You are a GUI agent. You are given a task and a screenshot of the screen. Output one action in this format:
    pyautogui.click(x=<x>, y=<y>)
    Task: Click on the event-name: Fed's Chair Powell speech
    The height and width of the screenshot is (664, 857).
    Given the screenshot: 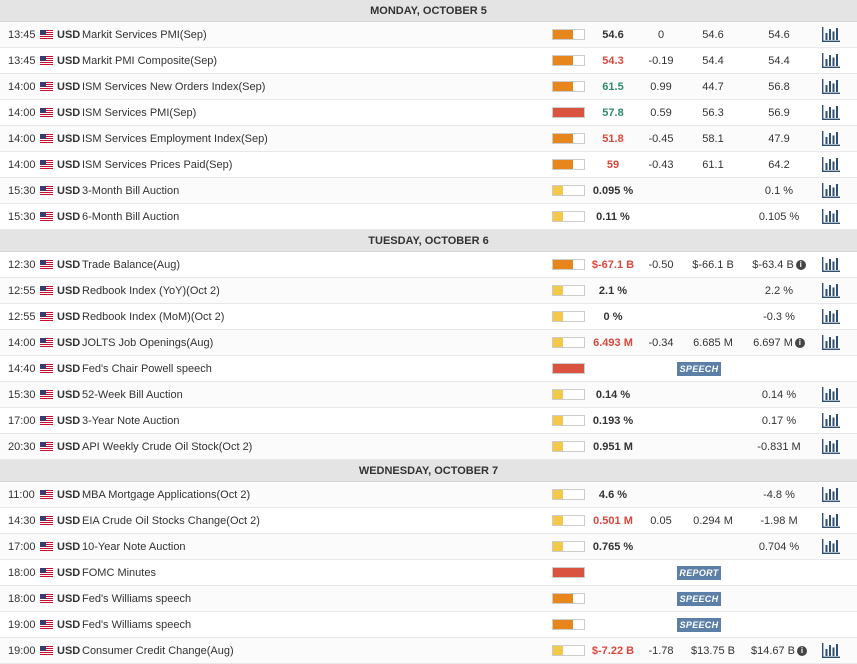 What is the action you would take?
    pyautogui.click(x=147, y=369)
    